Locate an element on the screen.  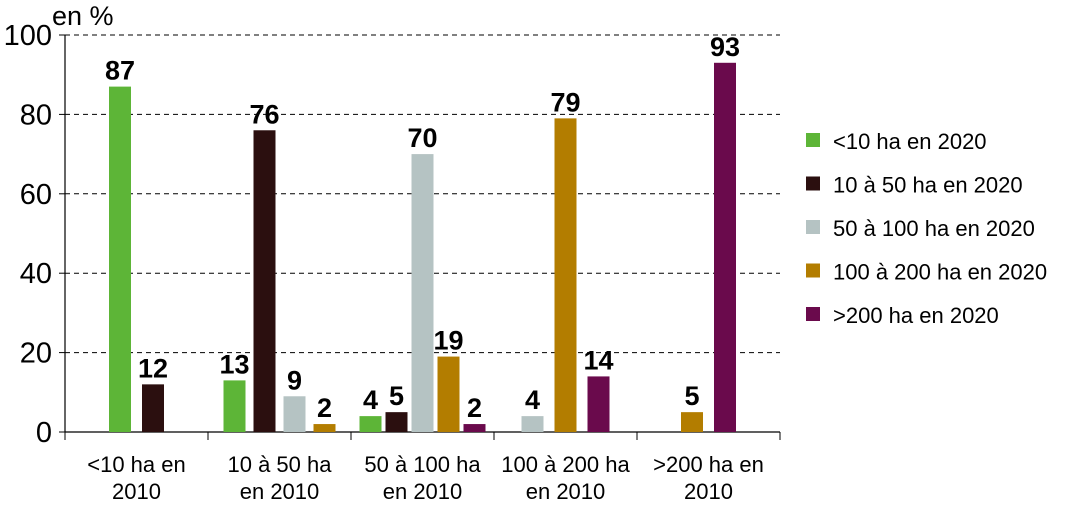
legend-label: 50 à 100 ha en 2020 is located at coordinates (934, 228).